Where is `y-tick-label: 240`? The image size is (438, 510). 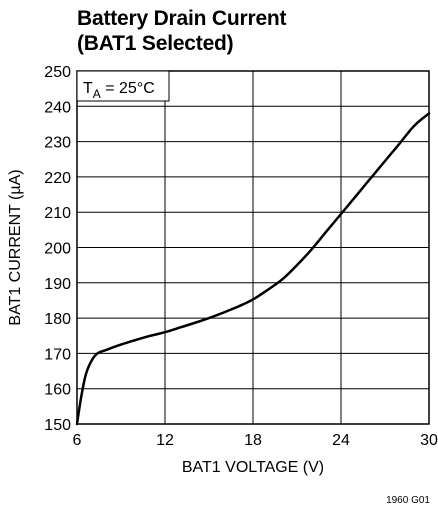
y-tick-label: 240 is located at coordinates (57, 107).